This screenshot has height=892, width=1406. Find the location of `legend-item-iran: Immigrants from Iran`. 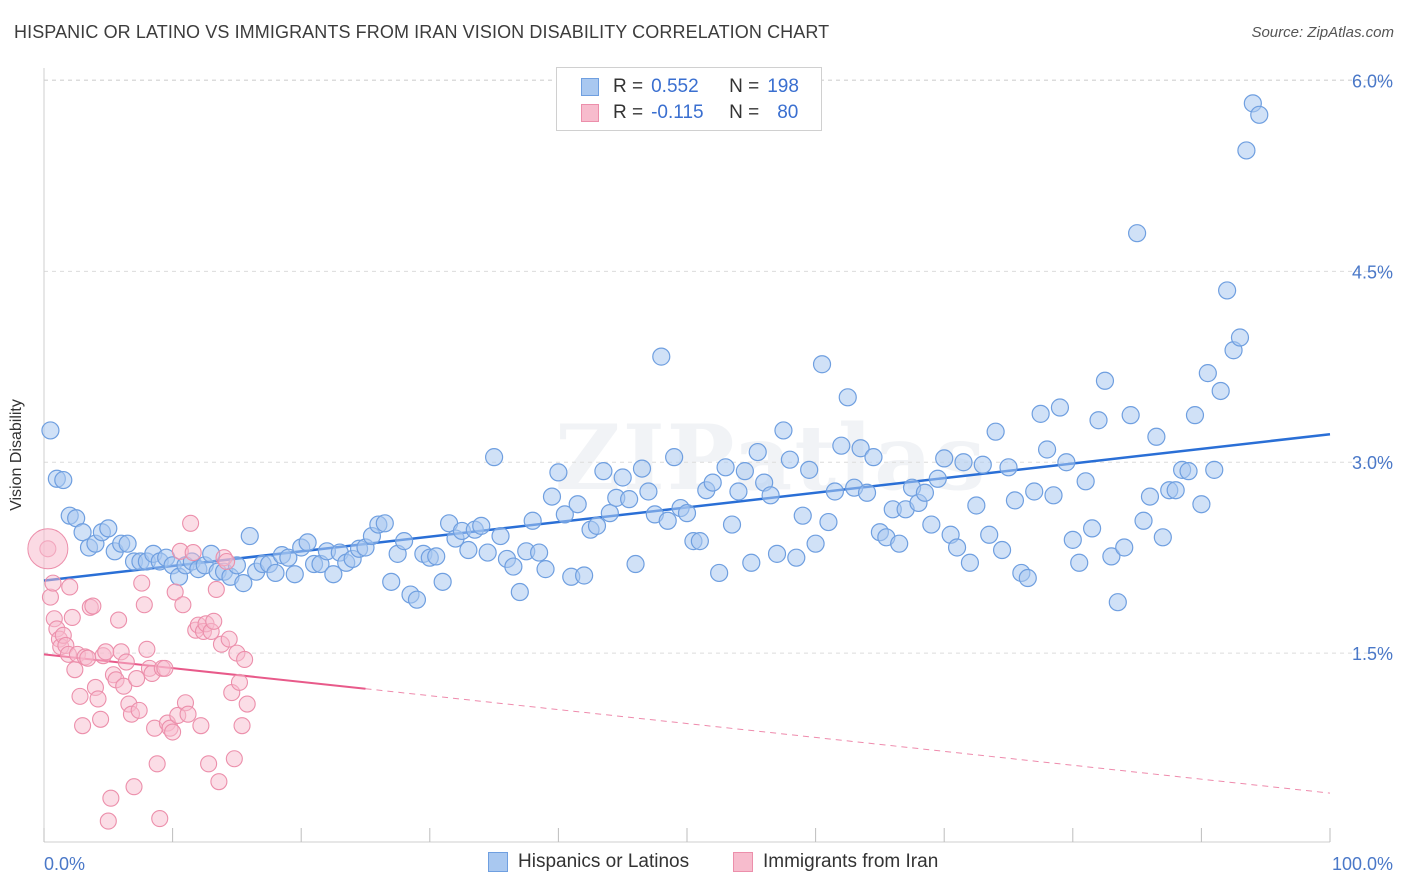

legend-item-iran: Immigrants from Iran is located at coordinates (835, 862).